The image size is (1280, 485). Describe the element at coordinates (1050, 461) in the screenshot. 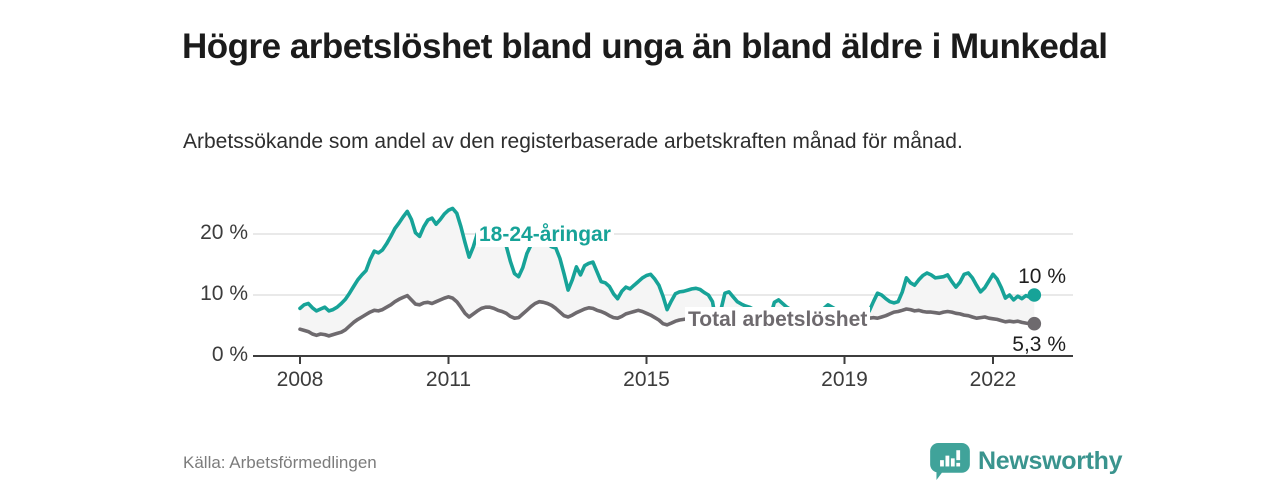

I see `newsworthy-wordmark: Newsworthy` at that location.